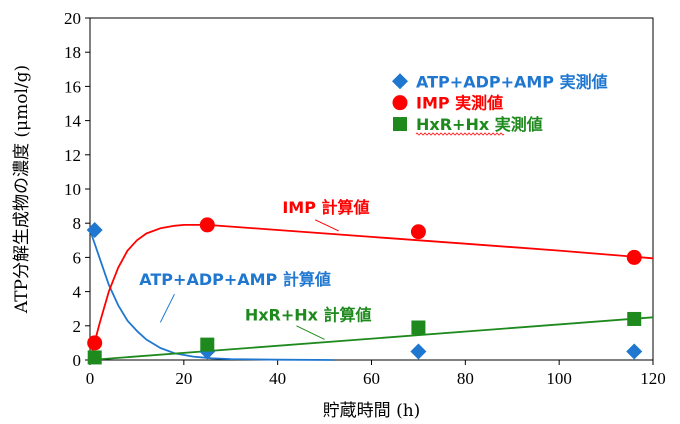 The height and width of the screenshot is (424, 680). Describe the element at coordinates (465, 378) in the screenshot. I see `x-tick-label: 80` at that location.